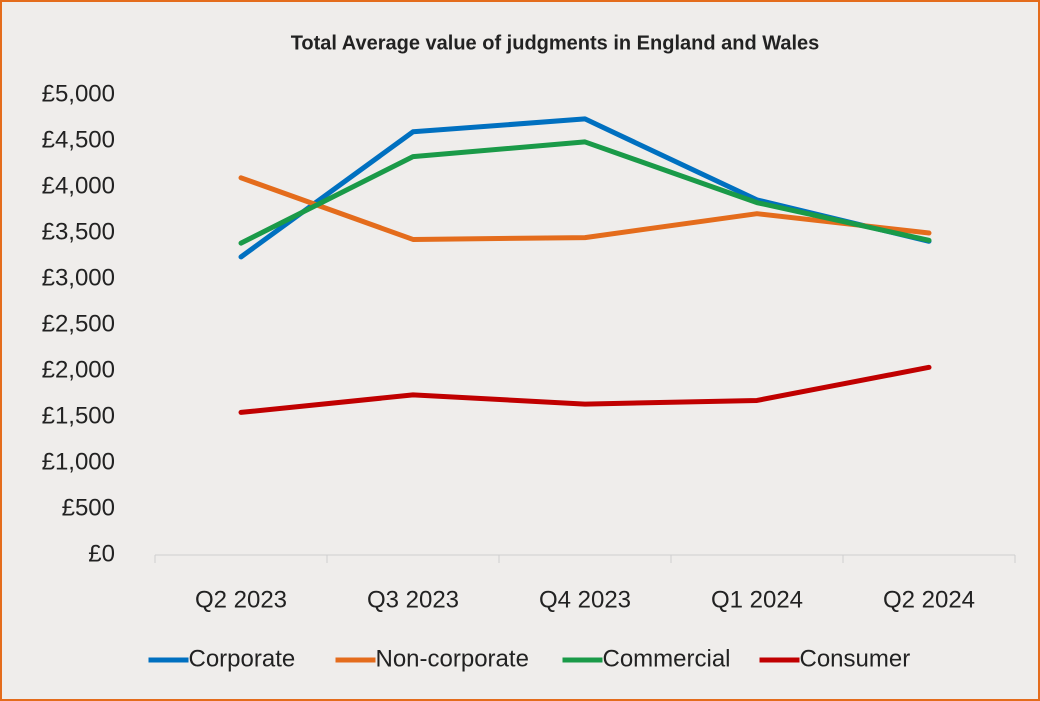 The height and width of the screenshot is (701, 1040). What do you see at coordinates (585, 599) in the screenshot?
I see `x-tick-label: Q4 2023` at bounding box center [585, 599].